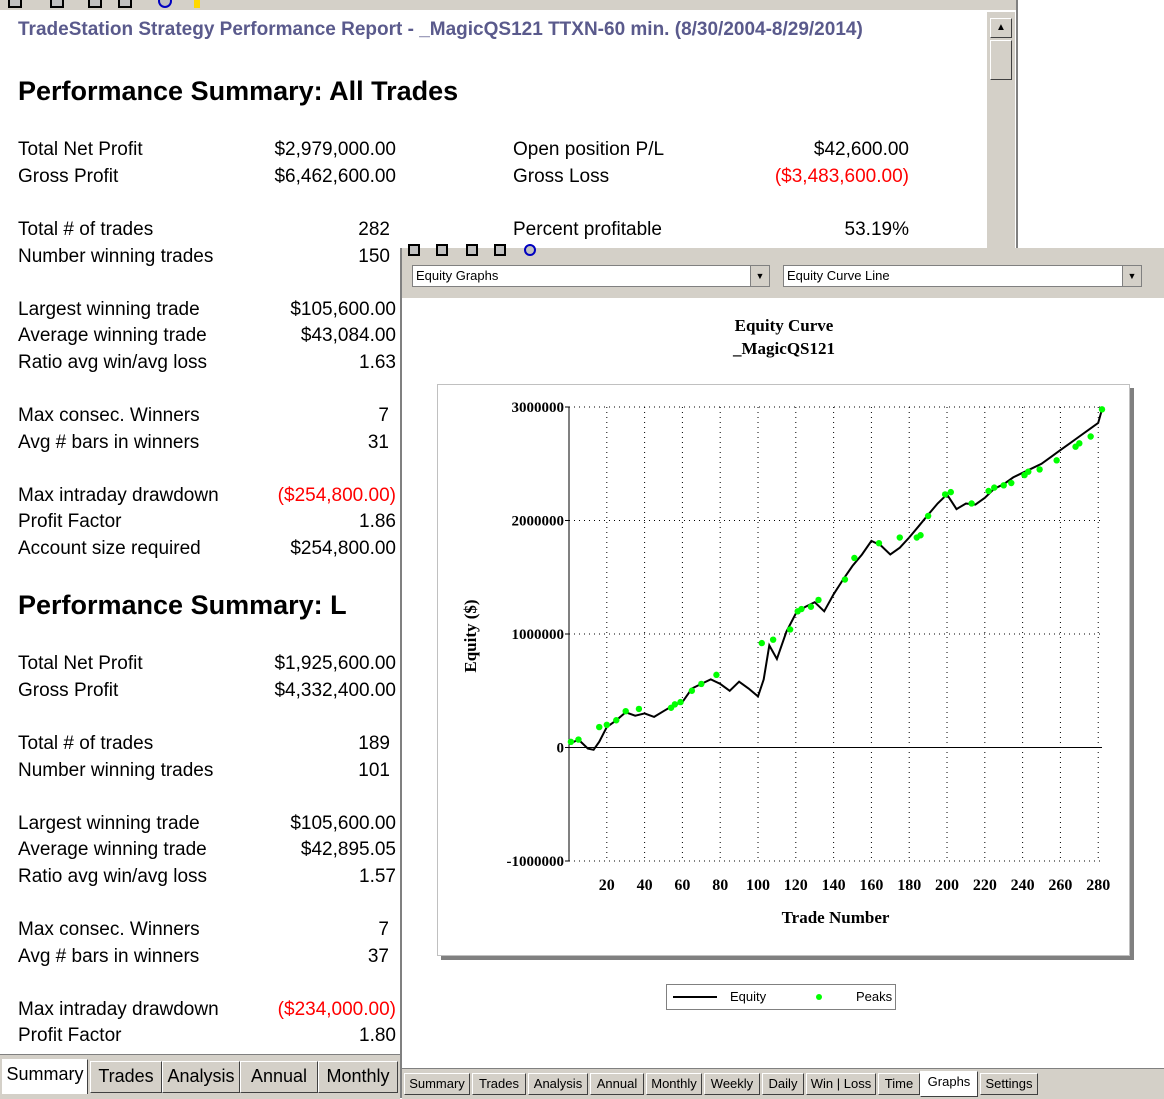 The height and width of the screenshot is (1099, 1164). I want to click on value-total-trades: 282, so click(374, 229).